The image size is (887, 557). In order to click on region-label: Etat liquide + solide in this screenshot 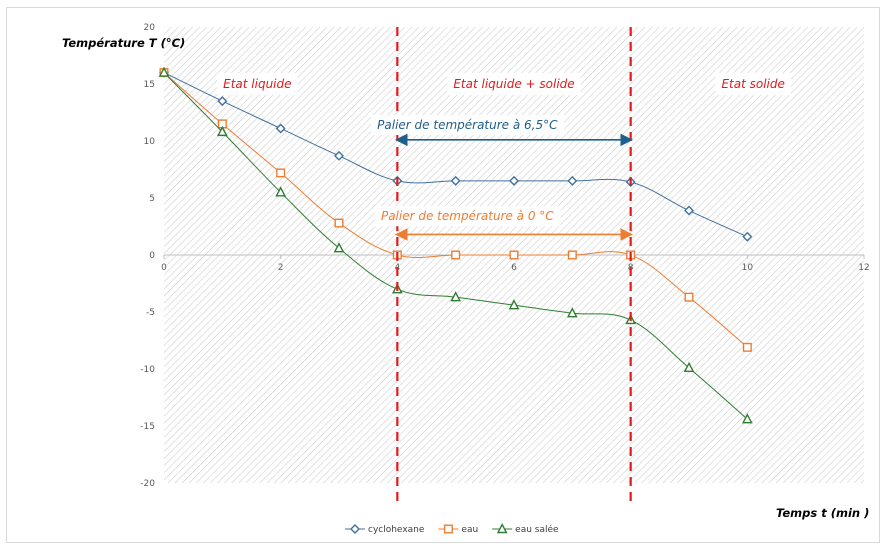, I will do `click(514, 84)`.